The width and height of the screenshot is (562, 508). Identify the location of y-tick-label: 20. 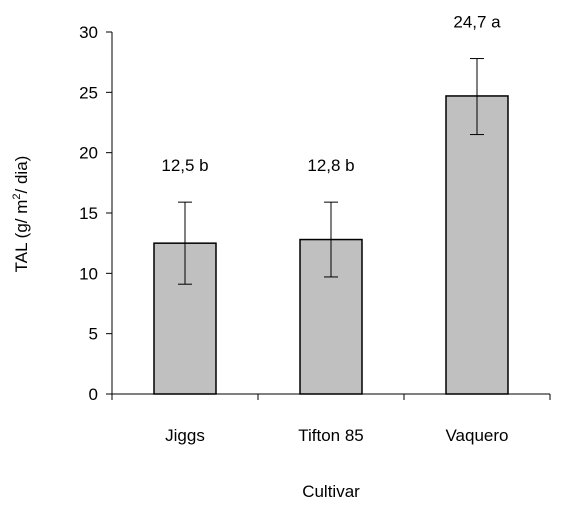
(88, 153).